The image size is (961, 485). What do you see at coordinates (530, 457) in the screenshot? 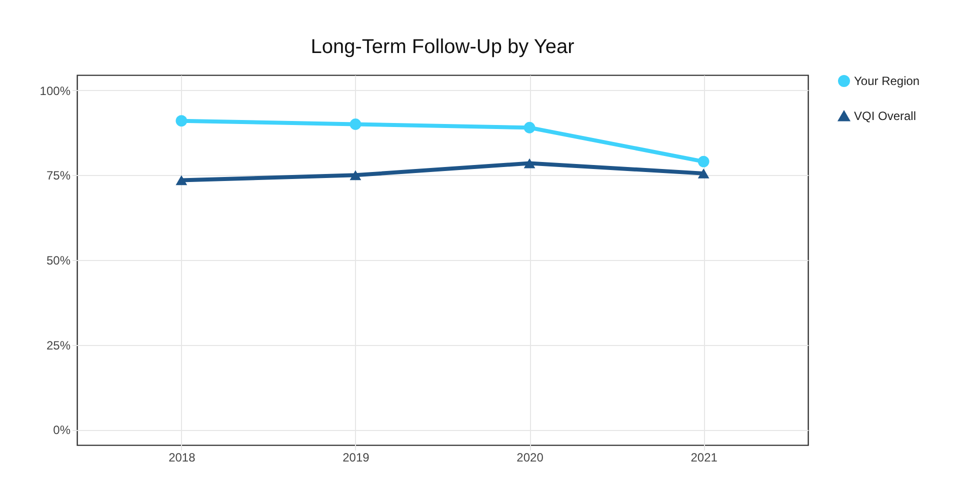
I see `x-tick-label: 2020` at bounding box center [530, 457].